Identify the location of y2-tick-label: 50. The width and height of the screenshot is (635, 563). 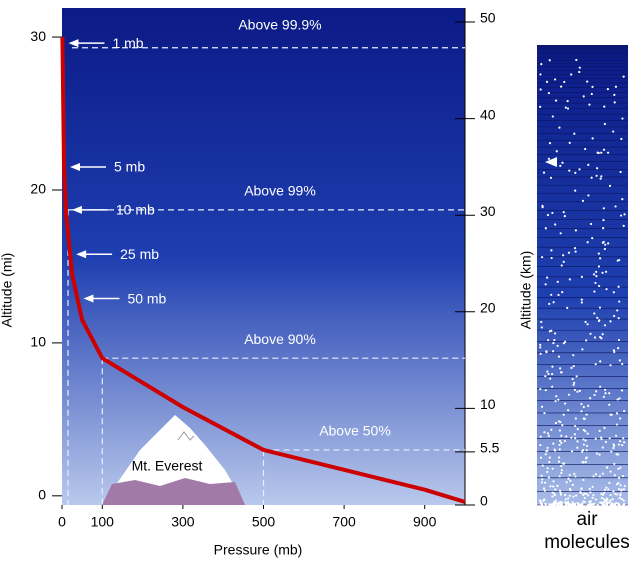
(488, 18).